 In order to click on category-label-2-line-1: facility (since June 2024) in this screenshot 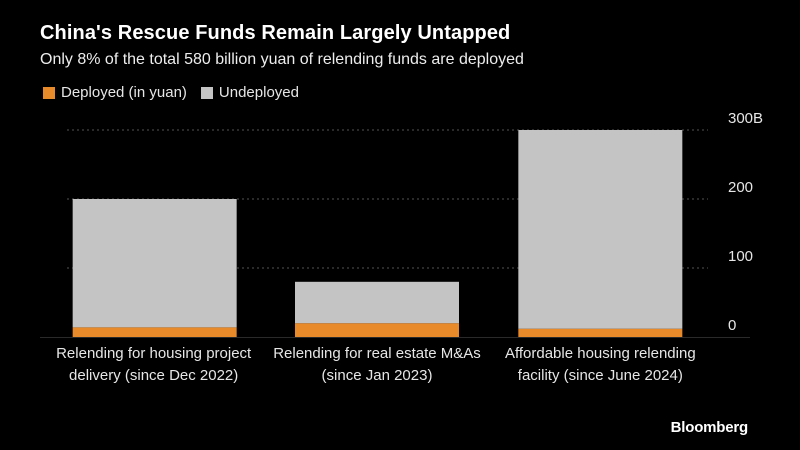, I will do `click(600, 375)`.